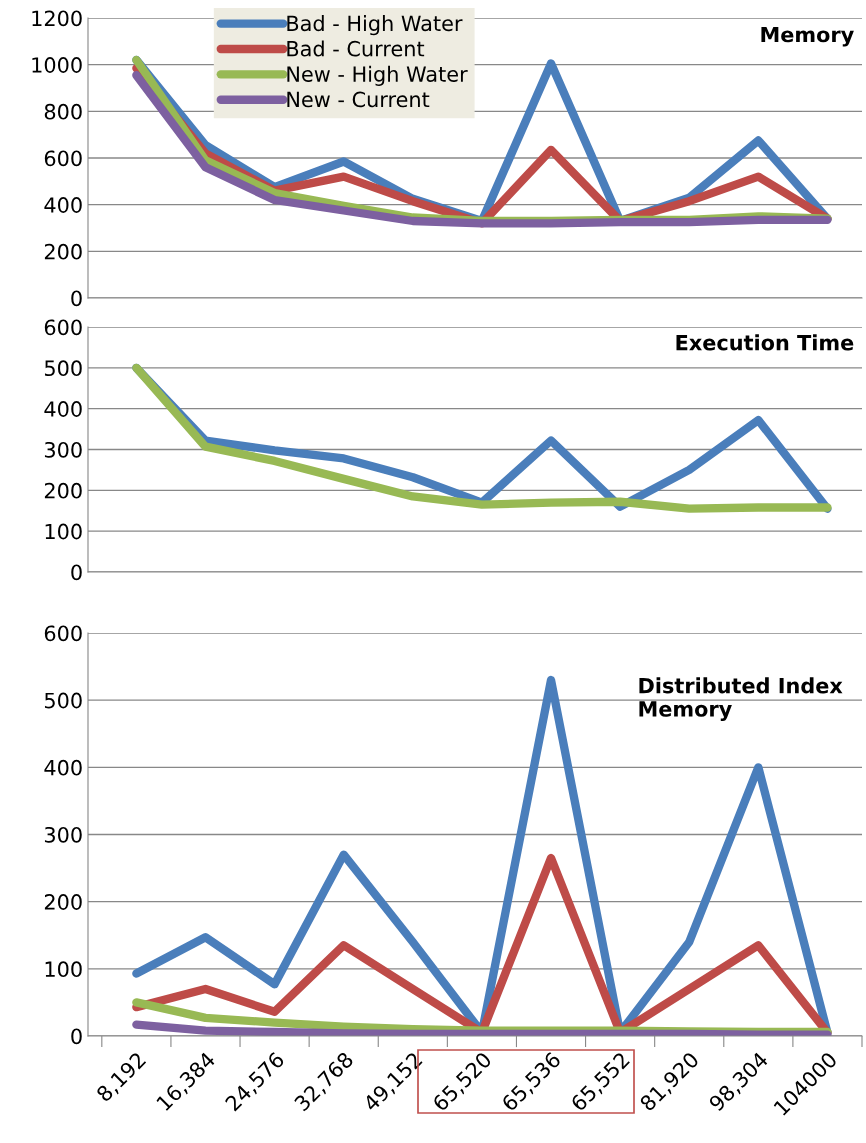 The width and height of the screenshot is (866, 1143). Describe the element at coordinates (741, 699) in the screenshot. I see `text: Distributed Index Memory` at that location.